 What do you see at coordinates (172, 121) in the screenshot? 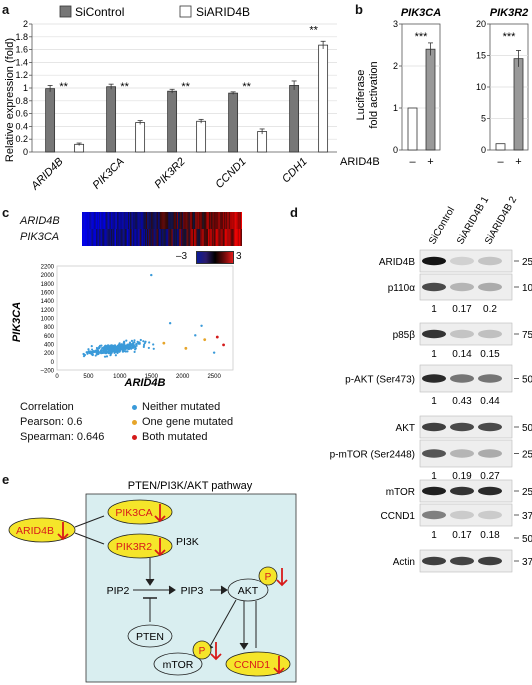
I see `bar-sicontrol-pik3r2` at bounding box center [172, 121].